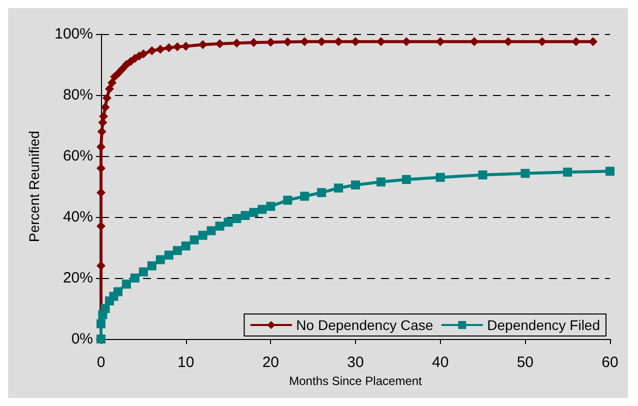  What do you see at coordinates (77, 278) in the screenshot?
I see `y-tick-label: 20%` at bounding box center [77, 278].